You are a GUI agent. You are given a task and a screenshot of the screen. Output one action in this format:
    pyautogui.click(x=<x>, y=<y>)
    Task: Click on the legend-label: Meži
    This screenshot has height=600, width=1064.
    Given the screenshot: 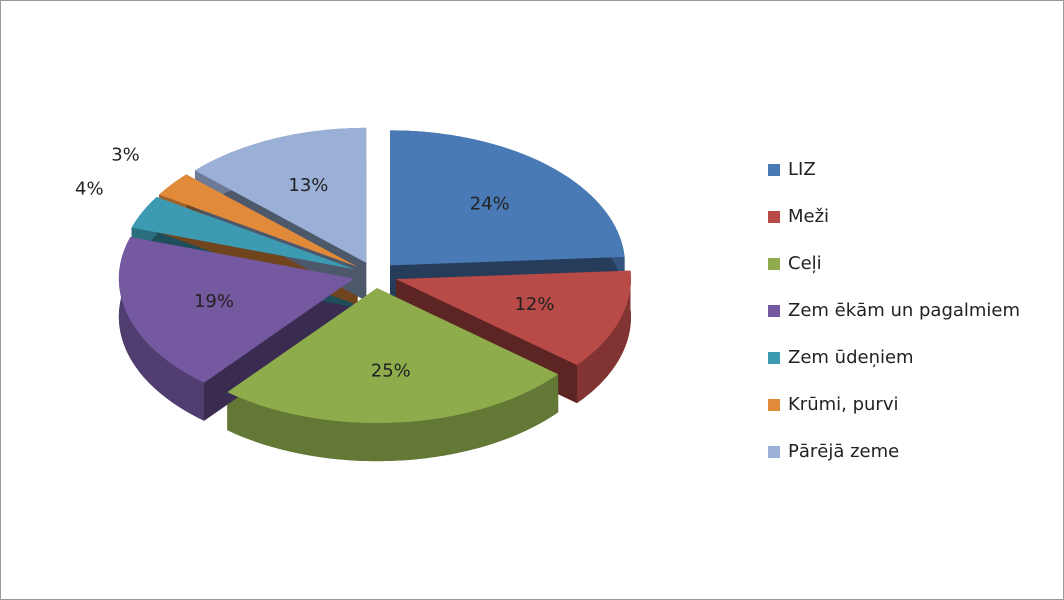 What is the action you would take?
    pyautogui.click(x=808, y=216)
    